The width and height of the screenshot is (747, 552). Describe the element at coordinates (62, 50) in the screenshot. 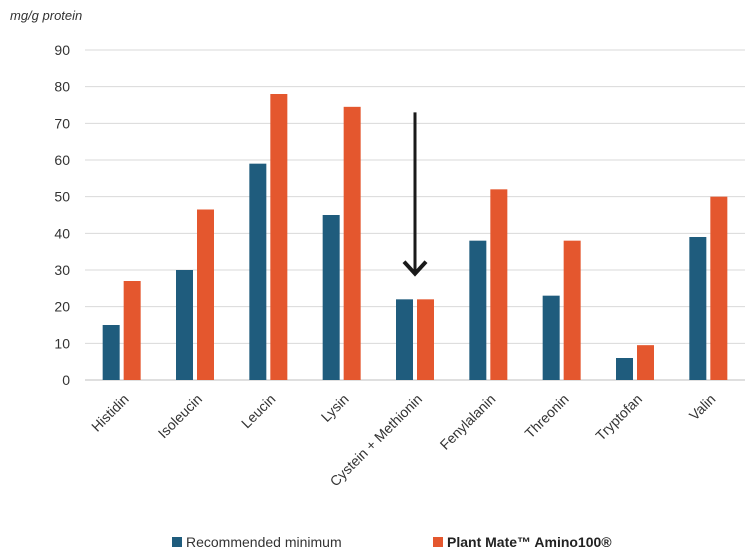

I see `y-tick-label: 90` at that location.